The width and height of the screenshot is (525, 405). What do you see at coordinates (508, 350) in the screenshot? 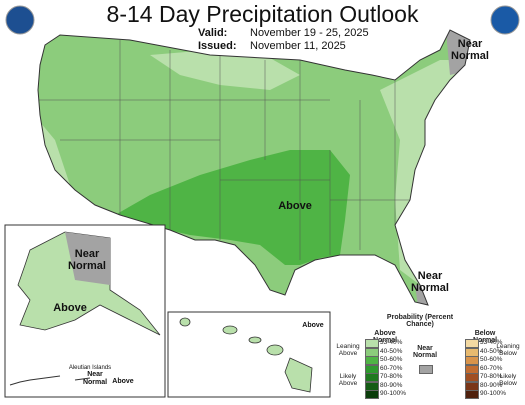
I see `legend-note: Leaning Below` at bounding box center [508, 350].